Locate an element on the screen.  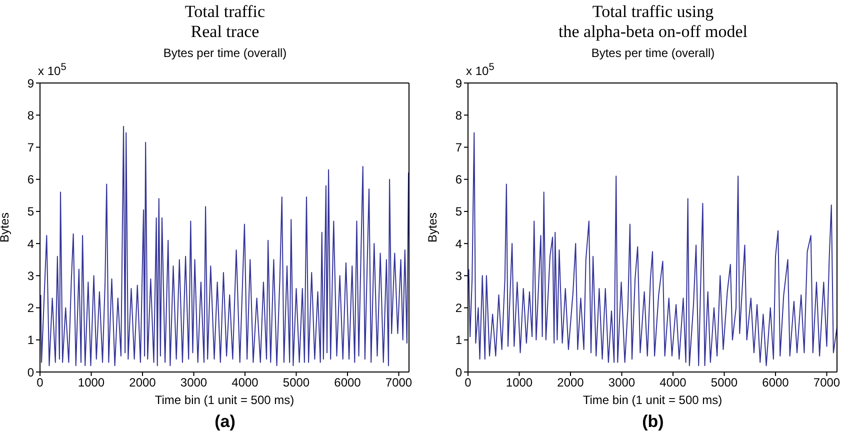
chart-title: Total traffic Real trace is located at coordinates (225, 22).